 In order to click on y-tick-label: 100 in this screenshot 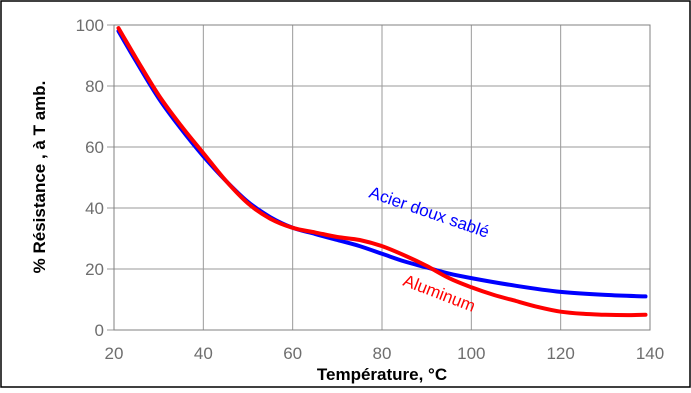, I will do `click(90, 25)`.